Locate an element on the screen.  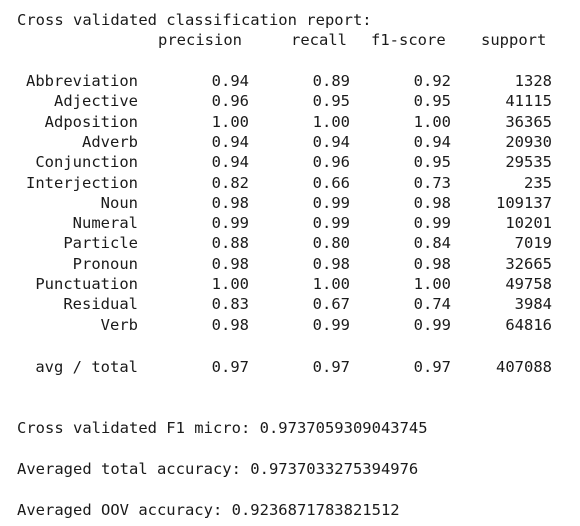
row-label: Verb is located at coordinates (119, 325).